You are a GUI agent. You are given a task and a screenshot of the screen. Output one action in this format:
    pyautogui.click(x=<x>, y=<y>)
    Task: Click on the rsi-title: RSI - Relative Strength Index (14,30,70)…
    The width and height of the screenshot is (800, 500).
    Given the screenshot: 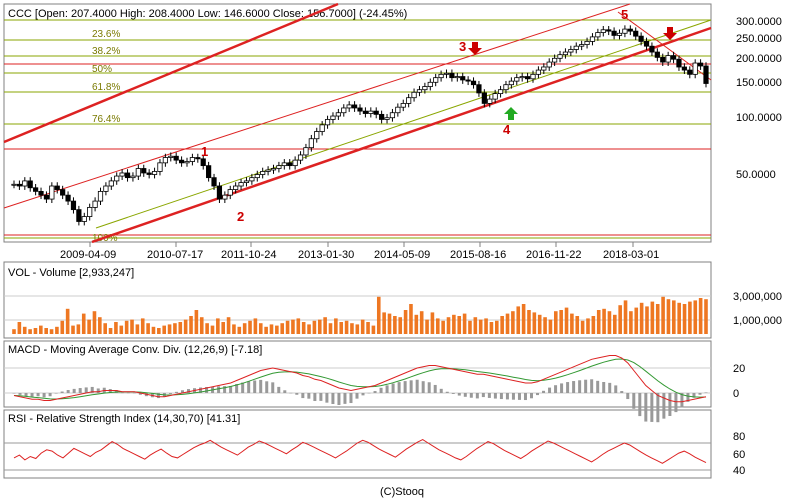 What is the action you would take?
    pyautogui.click(x=124, y=419)
    